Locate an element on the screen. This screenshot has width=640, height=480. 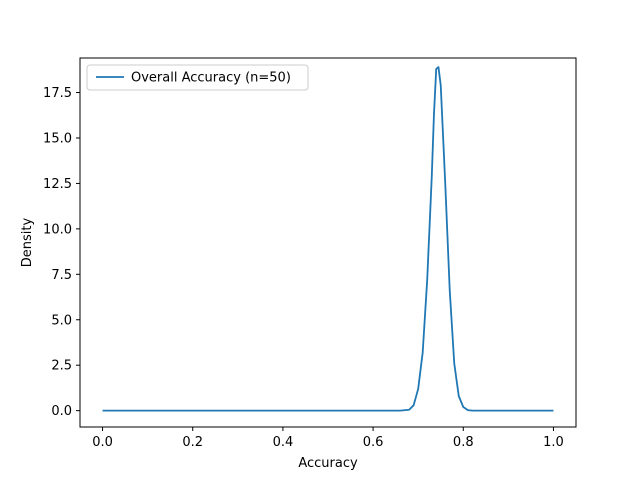
x-tick-label: 1.0 is located at coordinates (553, 442).